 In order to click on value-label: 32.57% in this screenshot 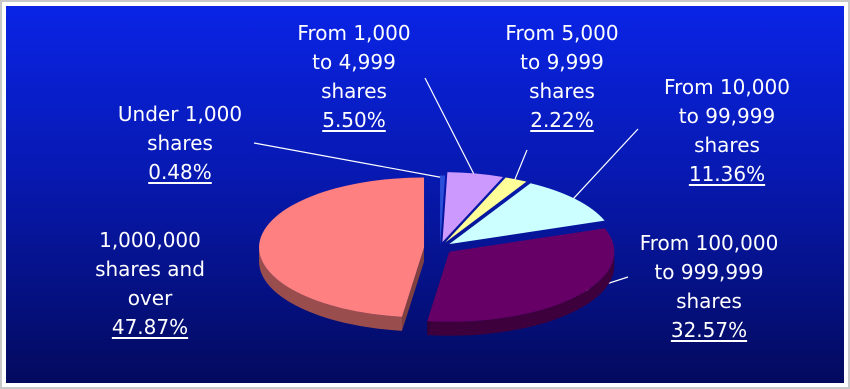, I will do `click(709, 330)`.